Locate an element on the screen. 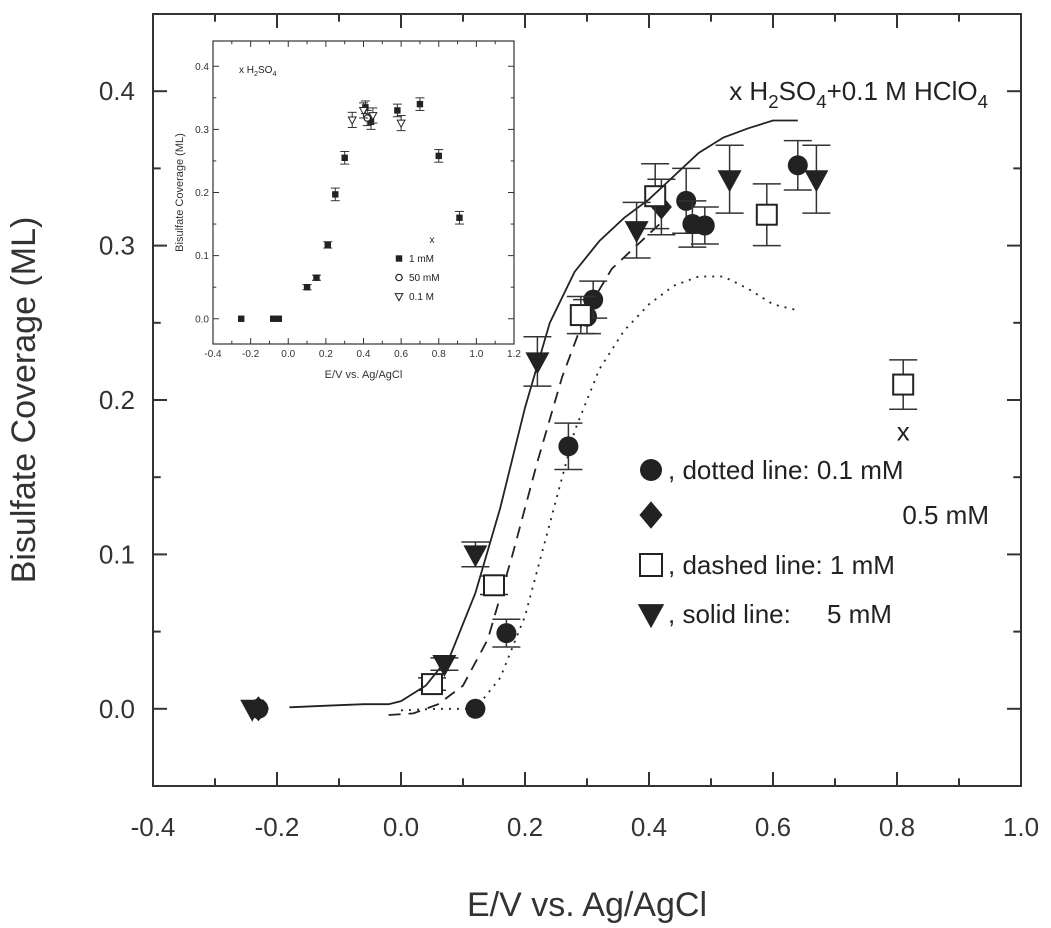 Image resolution: width=1051 pixels, height=928 pixels. inset-x-tick-label: 0.0 is located at coordinates (288, 354).